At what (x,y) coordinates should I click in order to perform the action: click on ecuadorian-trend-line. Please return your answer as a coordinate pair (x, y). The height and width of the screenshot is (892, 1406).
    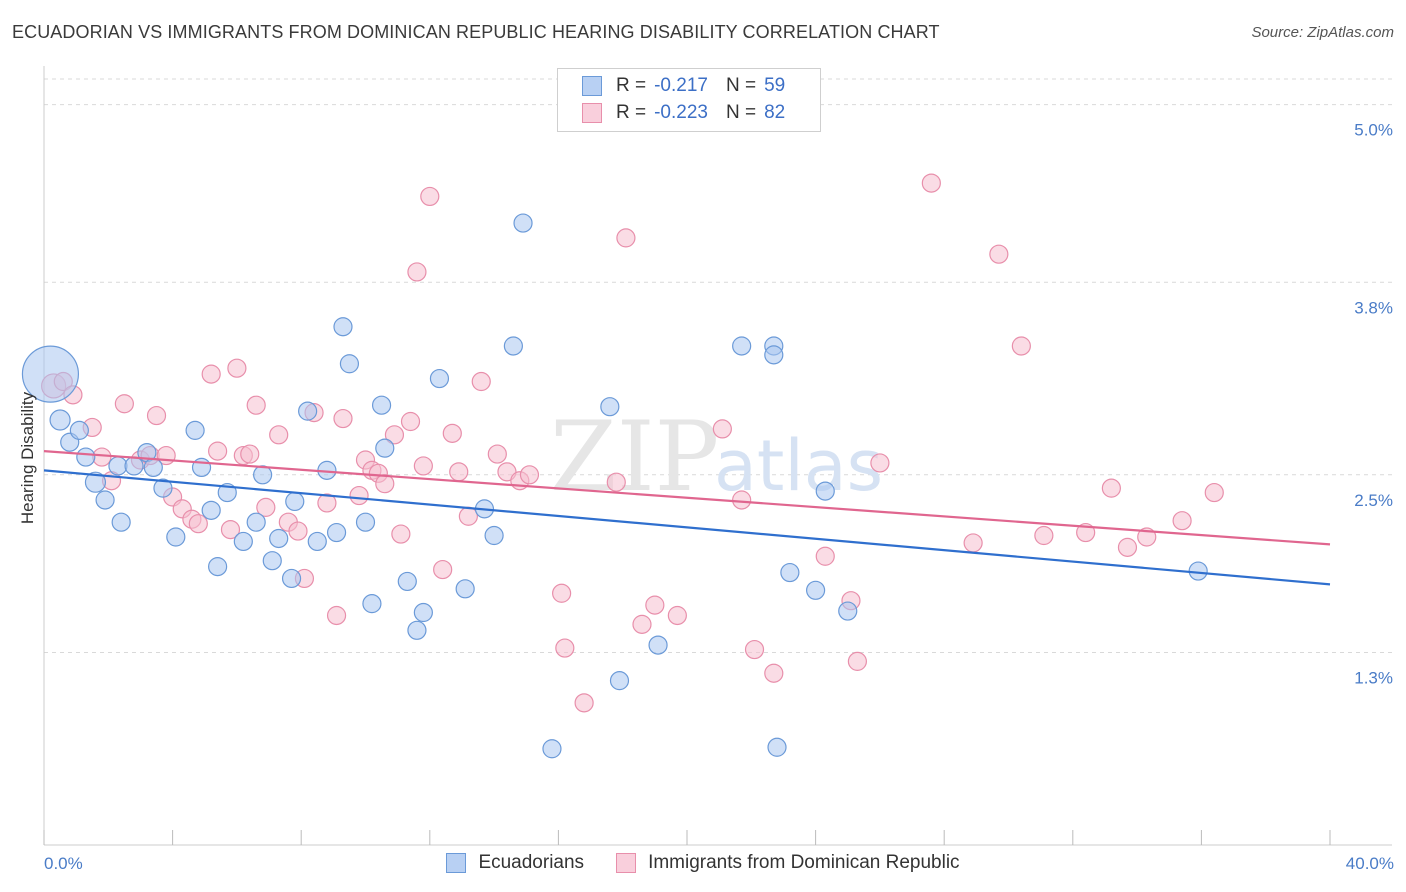
    Looking at the image, I should click on (687, 527).